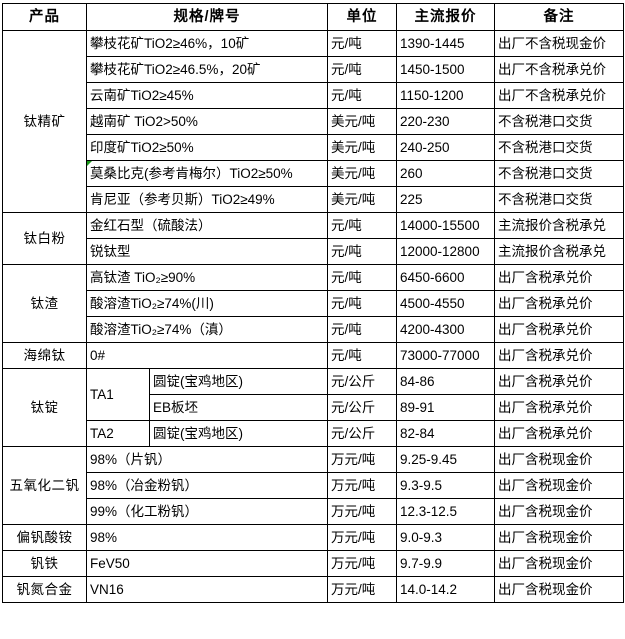  I want to click on table-row: 酸溶渣TiO₂≥74%（滇） 元/吨 4200-4300 出厂含税承兑价, so click(313, 329).